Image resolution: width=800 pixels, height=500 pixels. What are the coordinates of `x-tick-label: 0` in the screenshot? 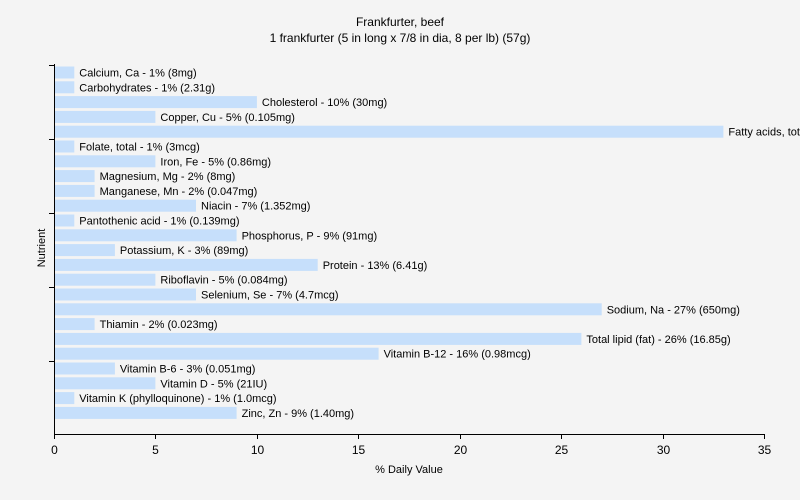 It's located at (54, 450).